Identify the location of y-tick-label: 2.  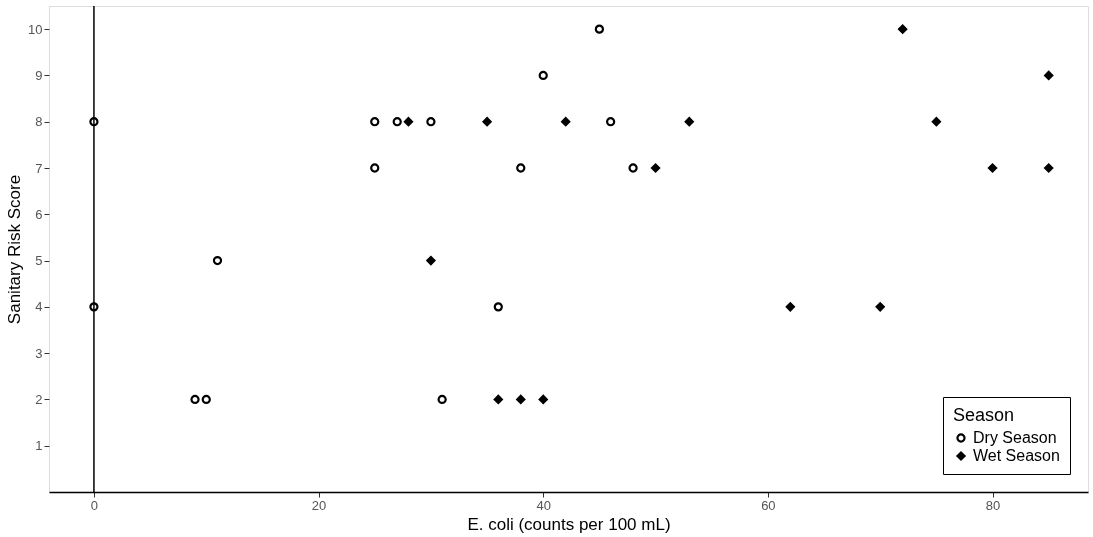
(39, 399).